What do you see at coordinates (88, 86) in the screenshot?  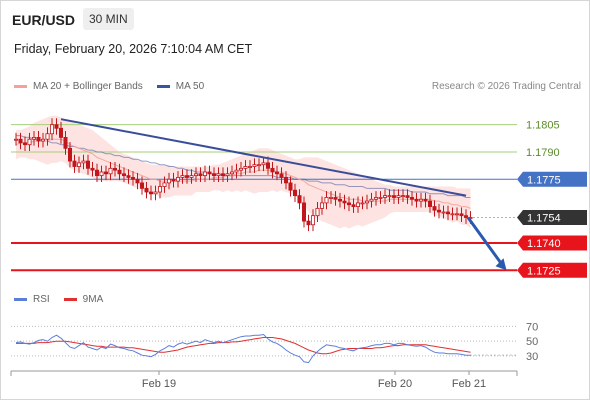 I see `ma20-legend-label: MA 20 + Bollinger Bands` at bounding box center [88, 86].